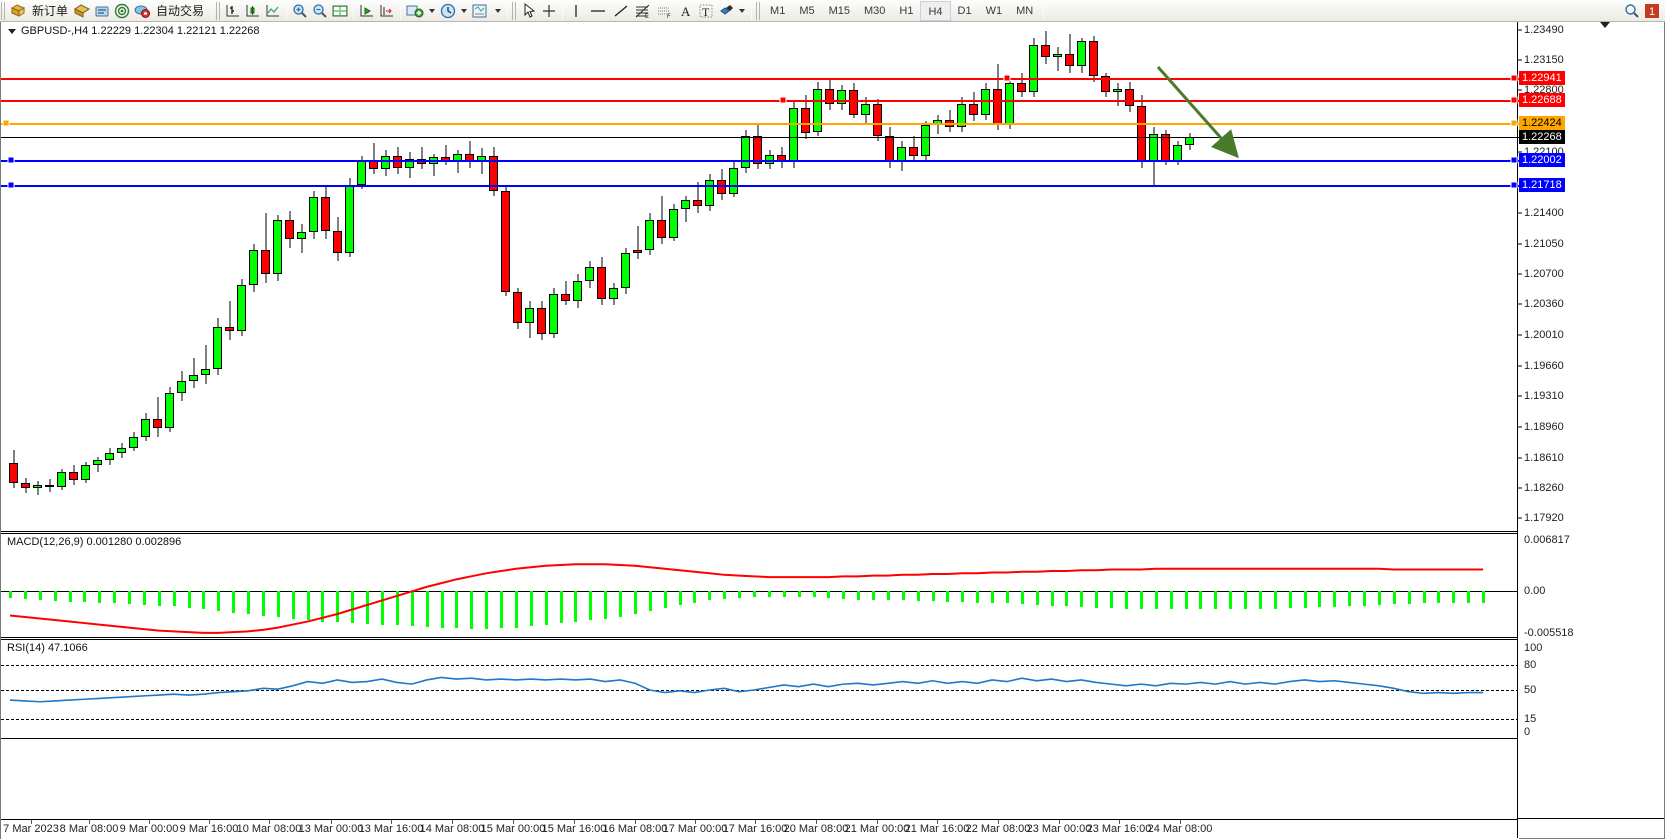 Image resolution: width=1665 pixels, height=839 pixels. I want to click on price-tick-label: 1.23150, so click(1544, 59).